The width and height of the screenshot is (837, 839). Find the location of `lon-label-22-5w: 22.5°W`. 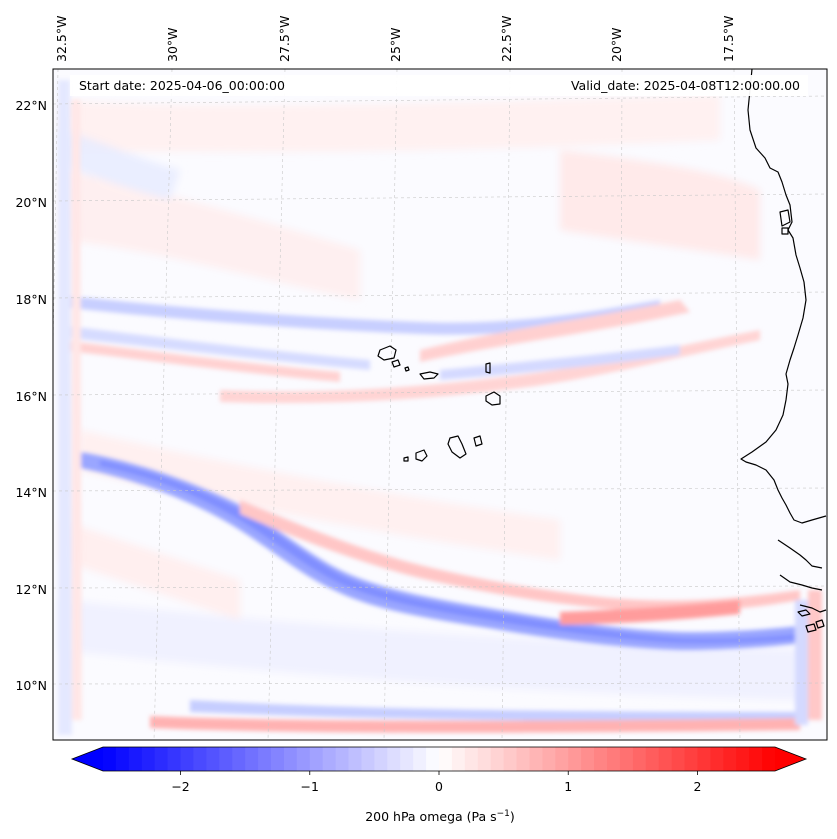

lon-label-22-5w: 22.5°W is located at coordinates (506, 39).